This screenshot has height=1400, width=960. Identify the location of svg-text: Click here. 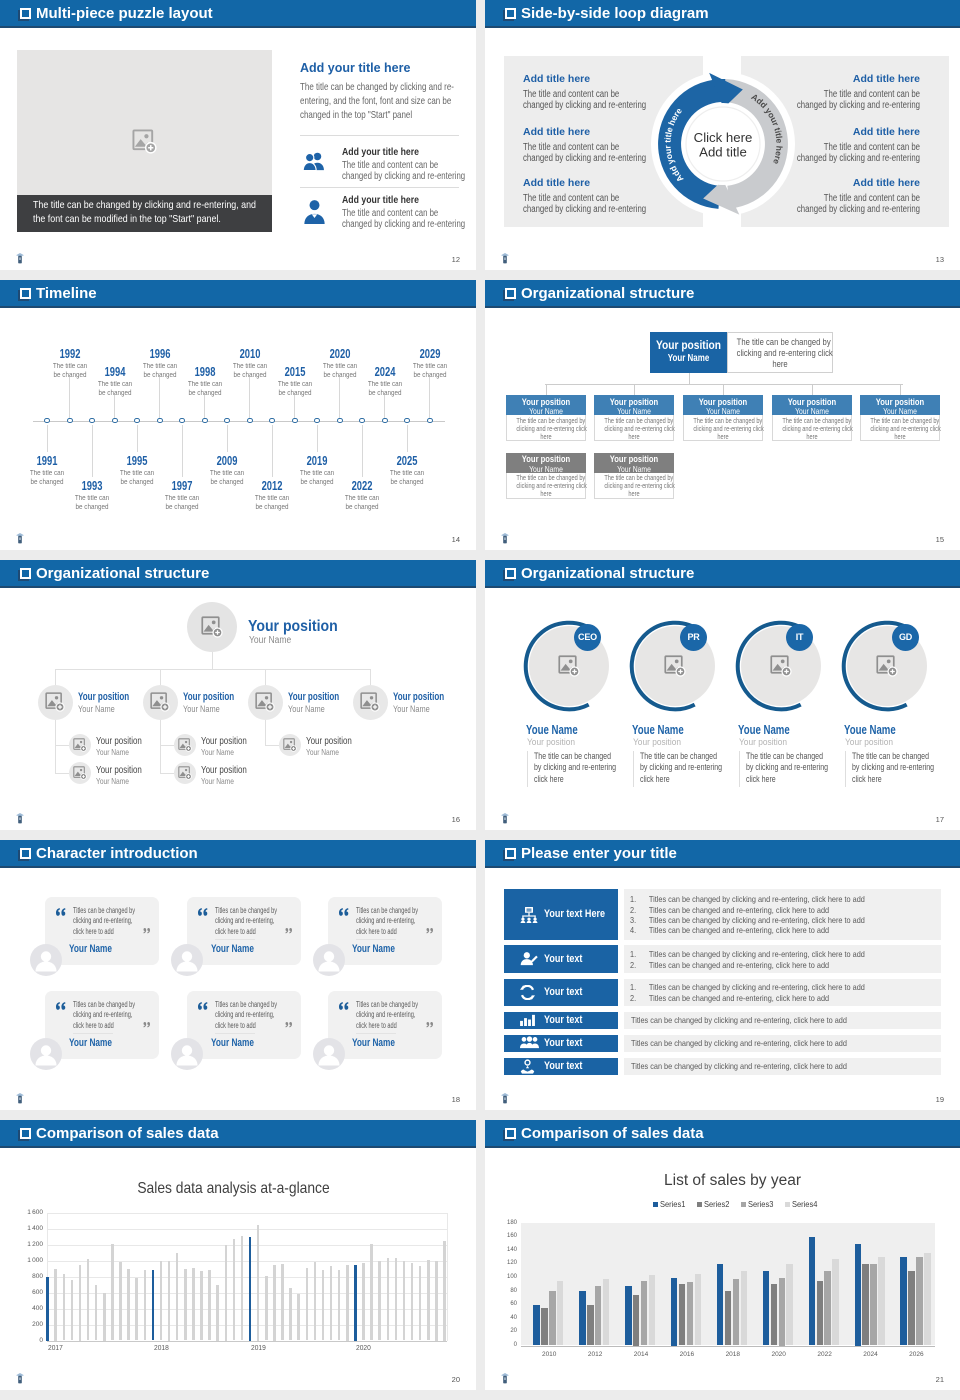
(722, 137).